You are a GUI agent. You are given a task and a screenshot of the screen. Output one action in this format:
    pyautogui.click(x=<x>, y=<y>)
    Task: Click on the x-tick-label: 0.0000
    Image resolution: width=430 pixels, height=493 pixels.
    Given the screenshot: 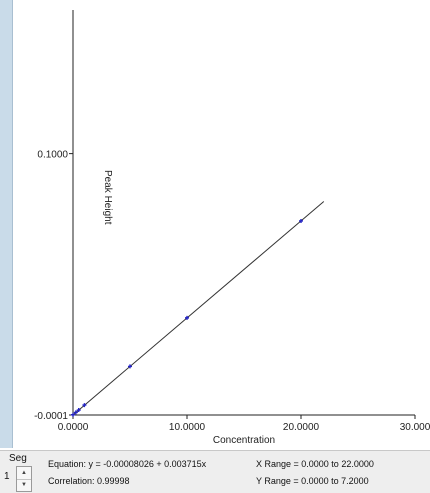 What is the action you would take?
    pyautogui.click(x=73, y=427)
    